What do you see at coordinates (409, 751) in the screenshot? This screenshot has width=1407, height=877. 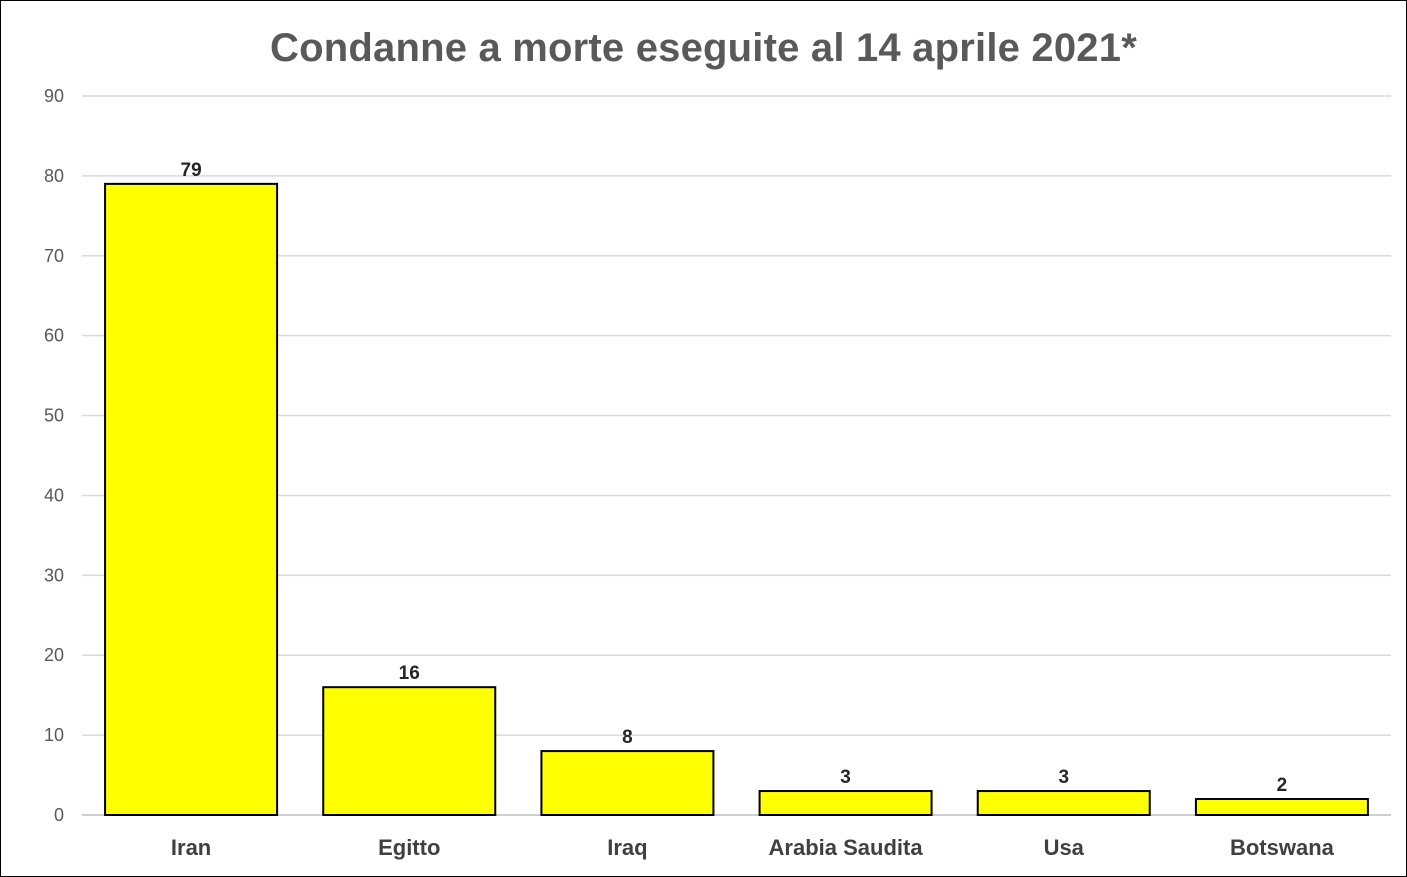 I see `bar-egitto` at bounding box center [409, 751].